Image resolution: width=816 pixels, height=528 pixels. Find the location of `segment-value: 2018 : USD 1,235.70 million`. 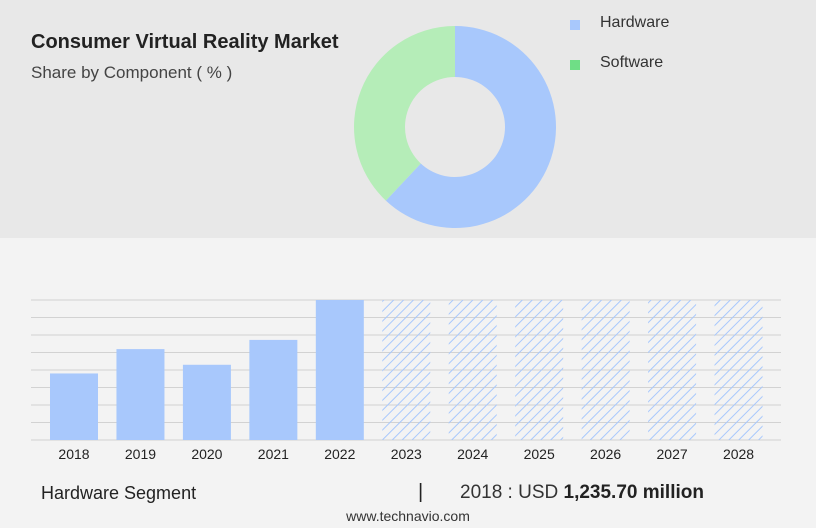

segment-value: 2018 : USD 1,235.70 million is located at coordinates (582, 493).